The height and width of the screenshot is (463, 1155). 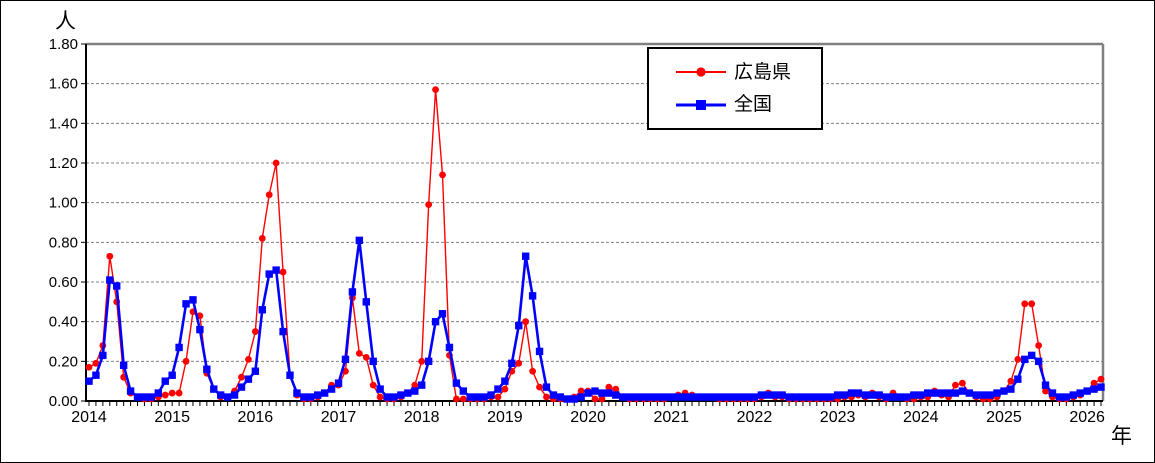 What do you see at coordinates (735, 88) in the screenshot?
I see `legend: 広島県 全国` at bounding box center [735, 88].